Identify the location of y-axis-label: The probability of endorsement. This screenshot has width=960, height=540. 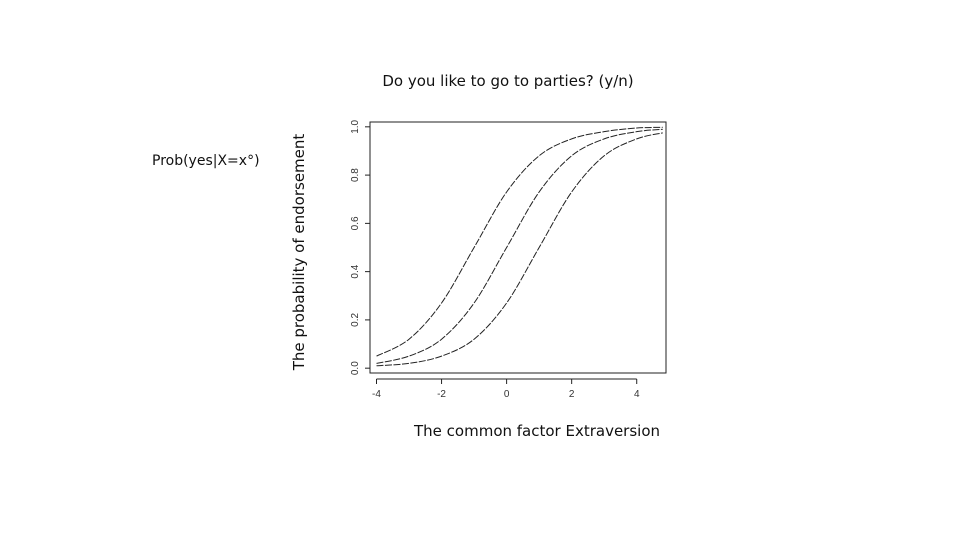
(299, 252).